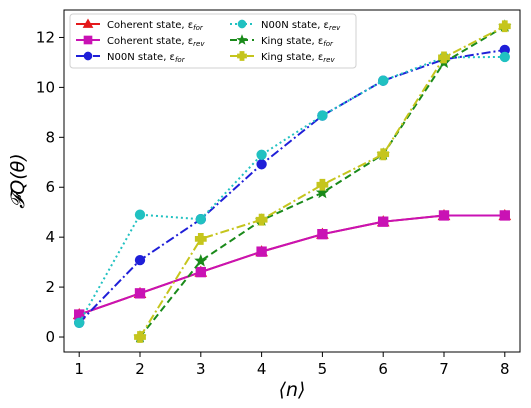  I want to click on legend-item-5: King state, εfor, so click(282, 41).